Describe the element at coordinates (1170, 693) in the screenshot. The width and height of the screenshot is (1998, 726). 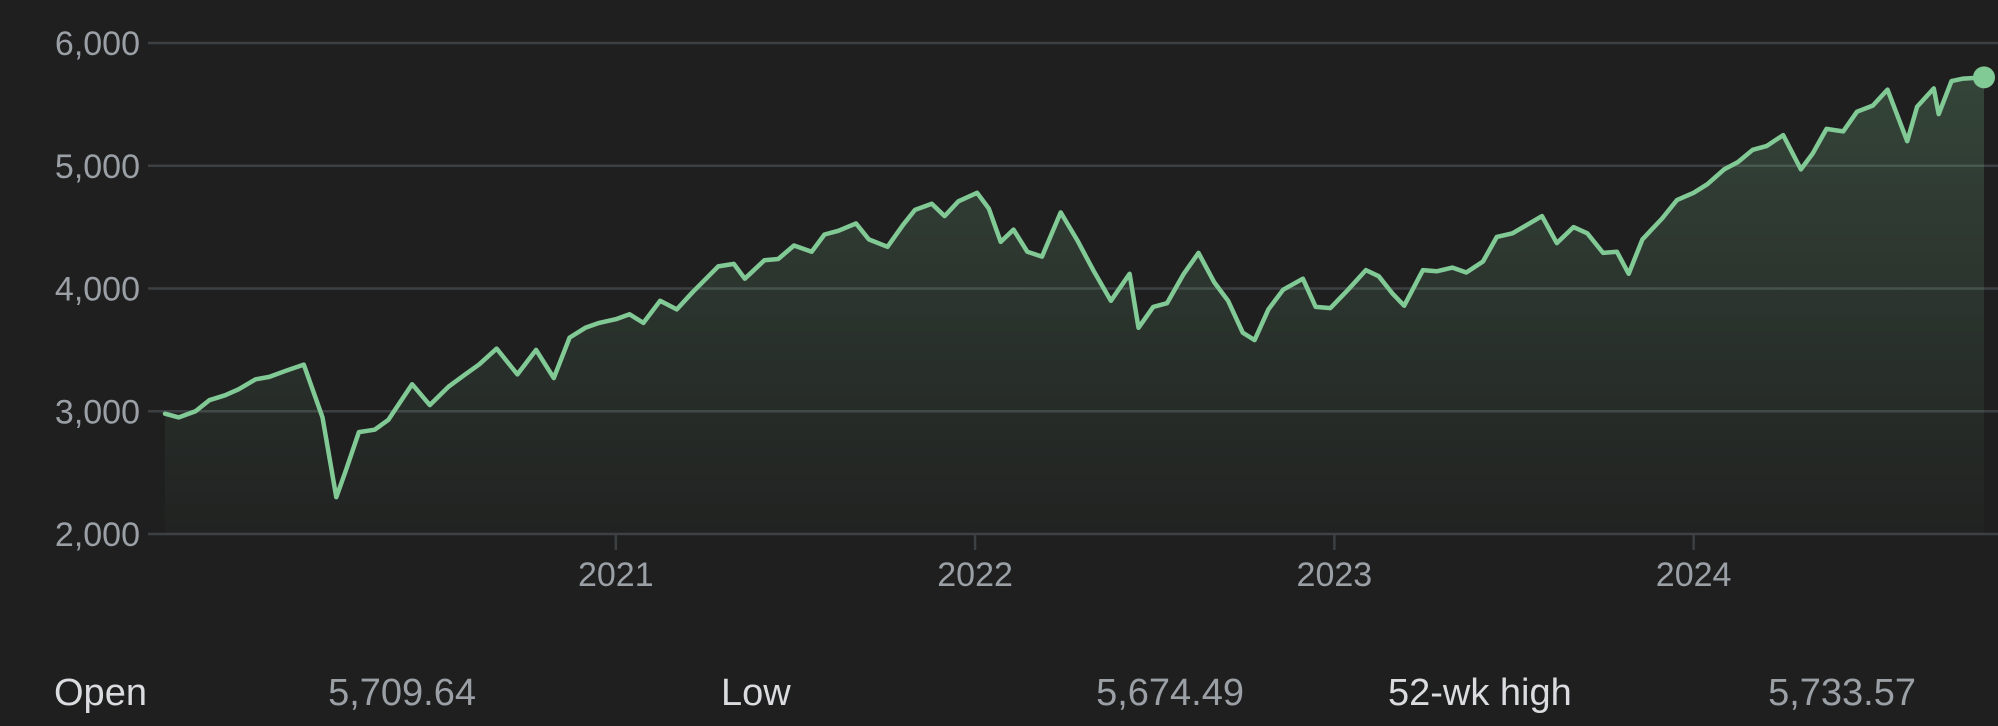
I see `stat-value-low: 5,674.49` at that location.